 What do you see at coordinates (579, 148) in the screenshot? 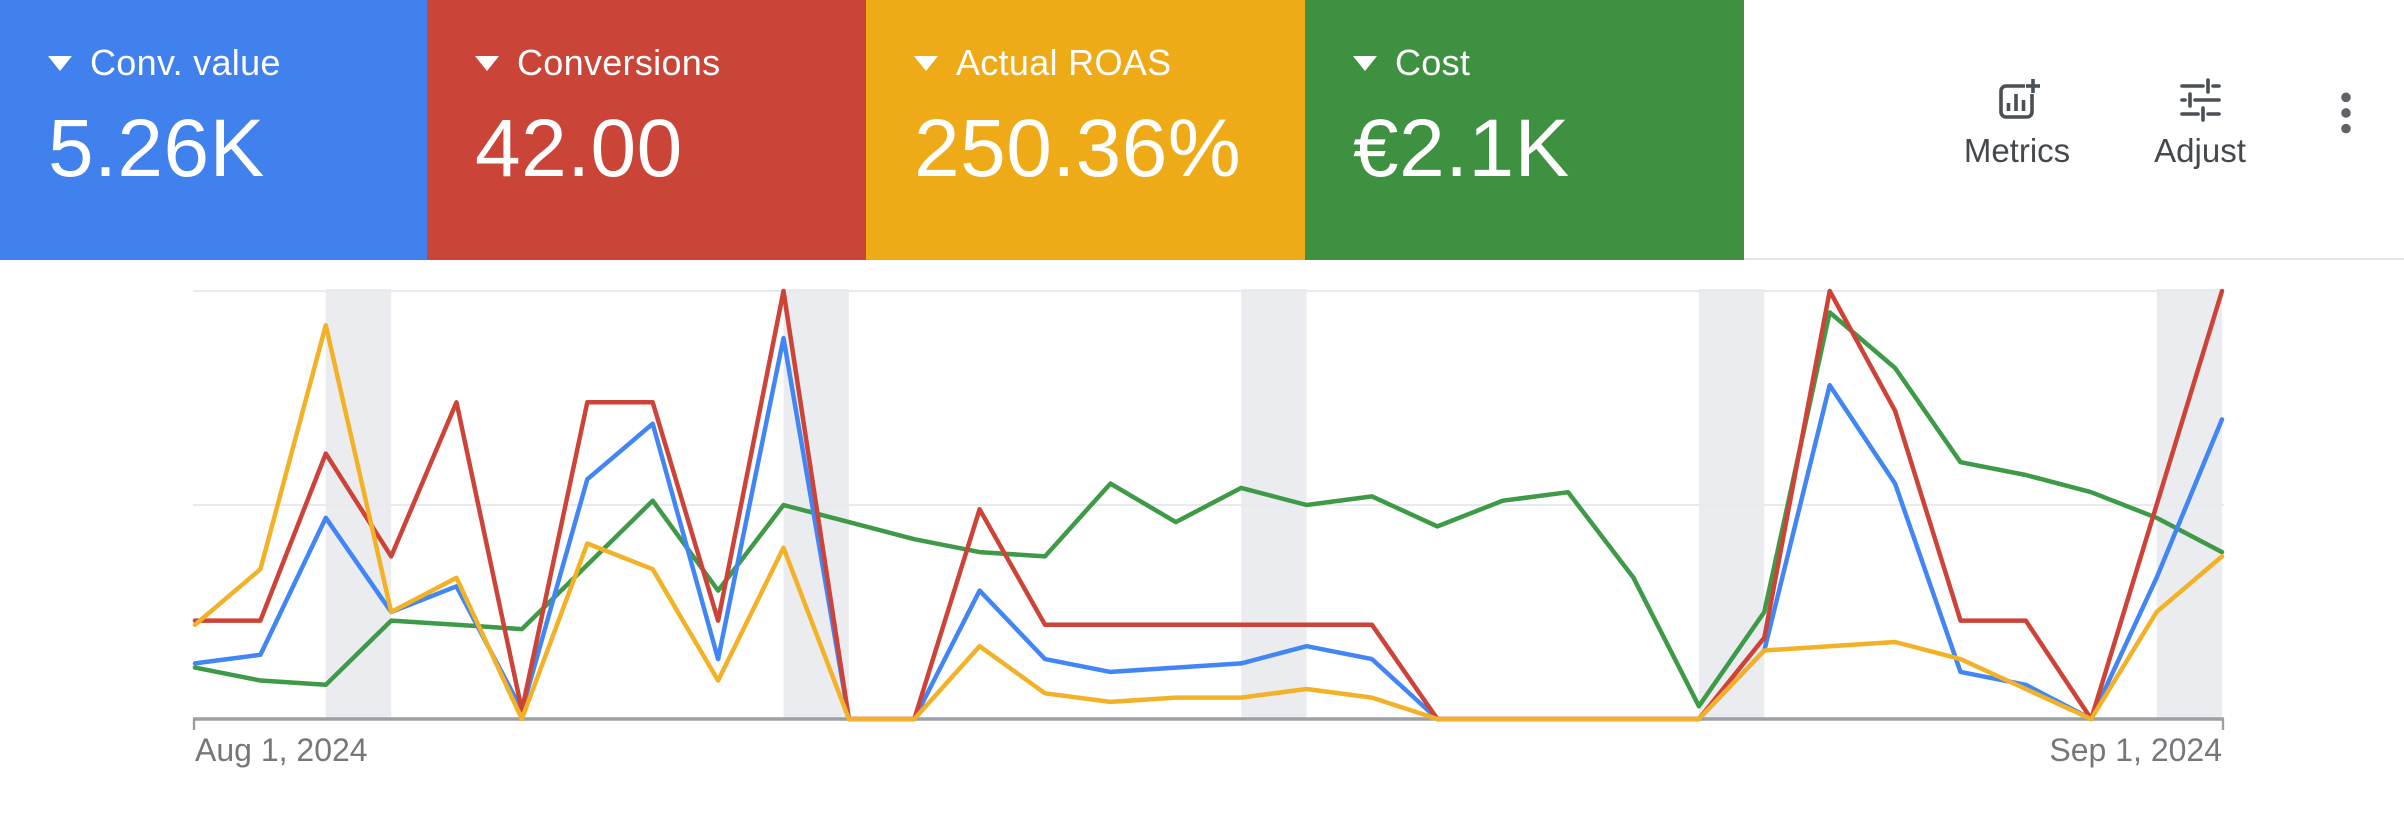
I see `scorecard-value: 42.00` at bounding box center [579, 148].